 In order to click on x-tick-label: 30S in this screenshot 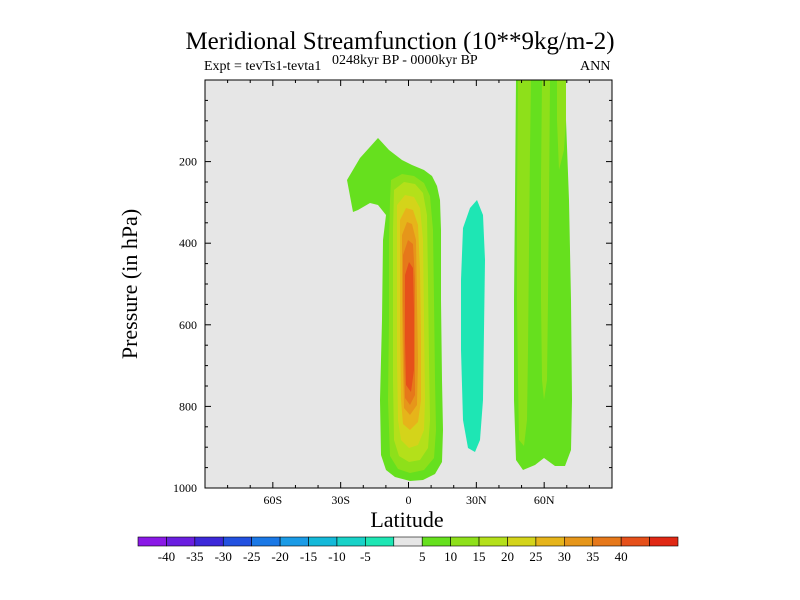, I will do `click(340, 500)`.